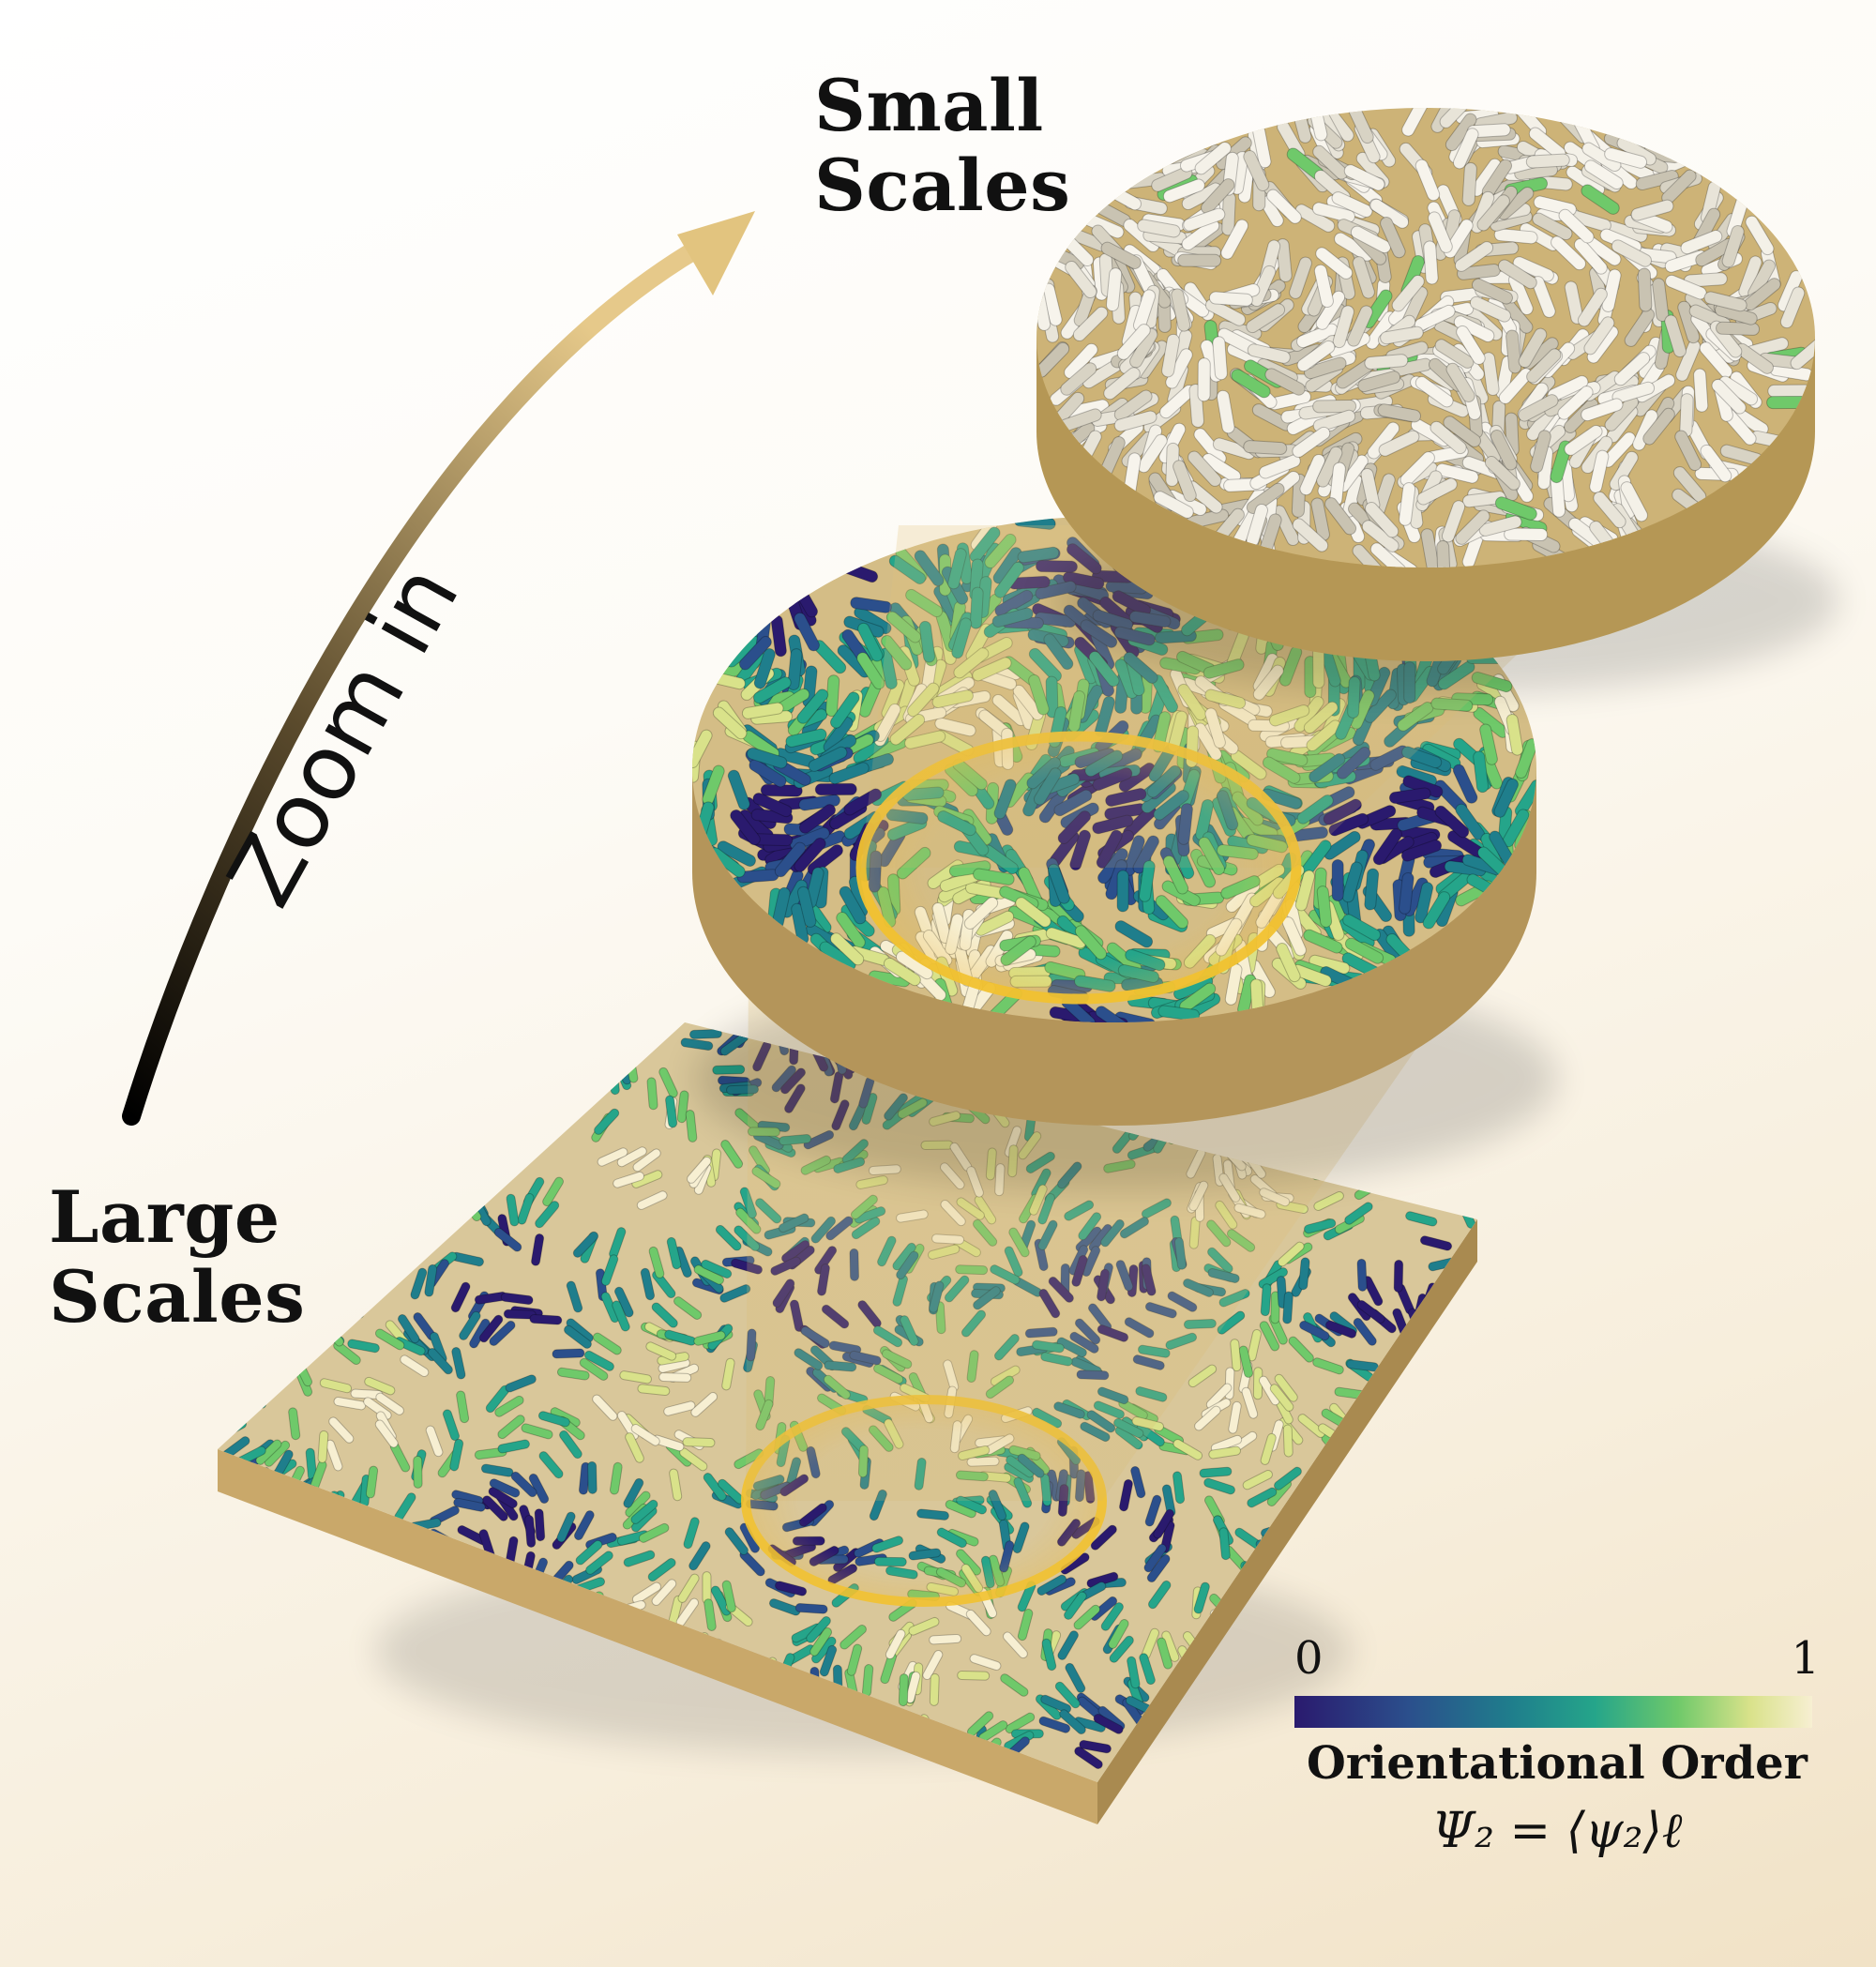 This screenshot has width=1876, height=1967. What do you see at coordinates (164, 1217) in the screenshot?
I see `large-scales-line1: Large` at bounding box center [164, 1217].